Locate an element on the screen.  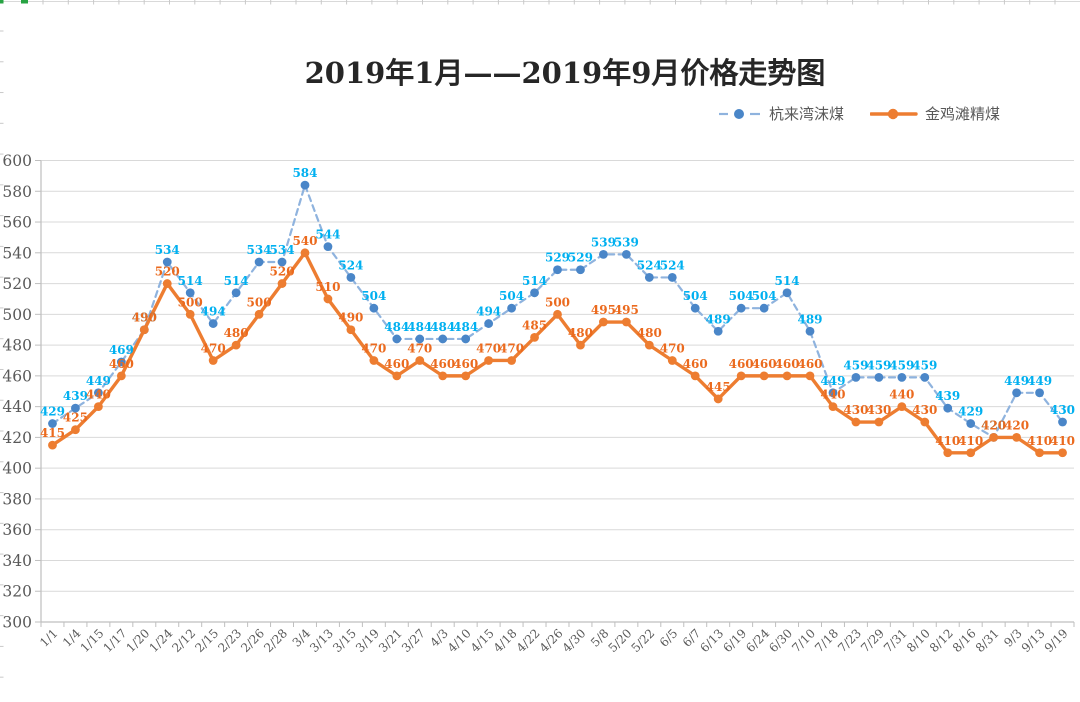
svg-text: 3/15 is located at coordinates (344, 640).